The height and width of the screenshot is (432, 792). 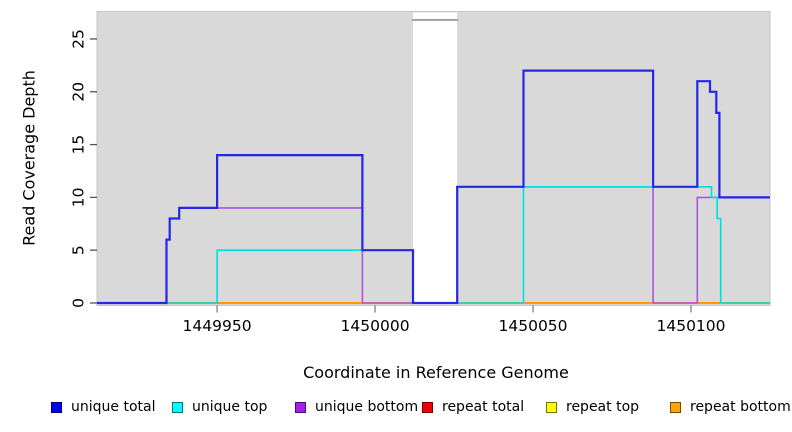 What do you see at coordinates (300, 407) in the screenshot?
I see `unique-bottom-swatch-icon` at bounding box center [300, 407].